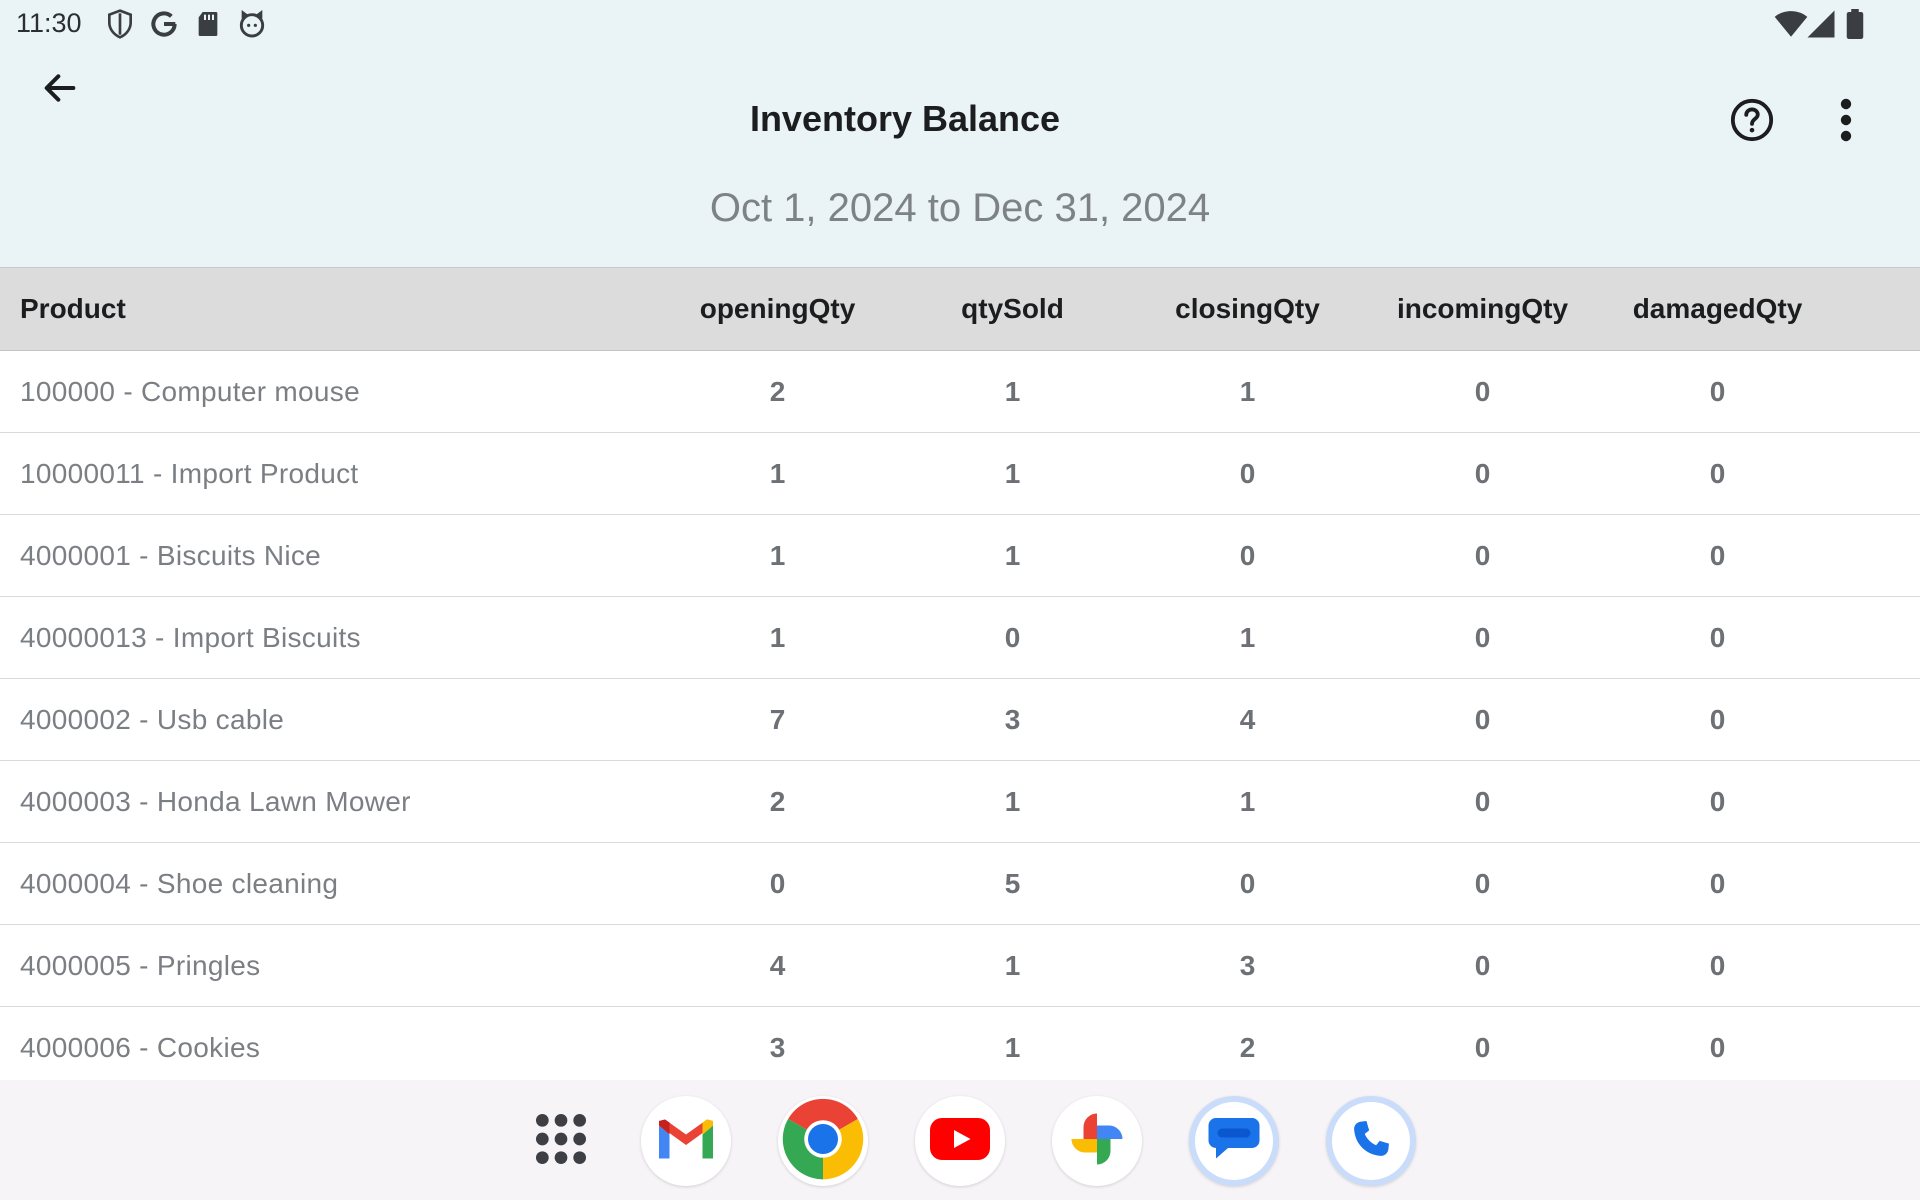 The height and width of the screenshot is (1200, 1920). I want to click on photos-icon, so click(1097, 1141).